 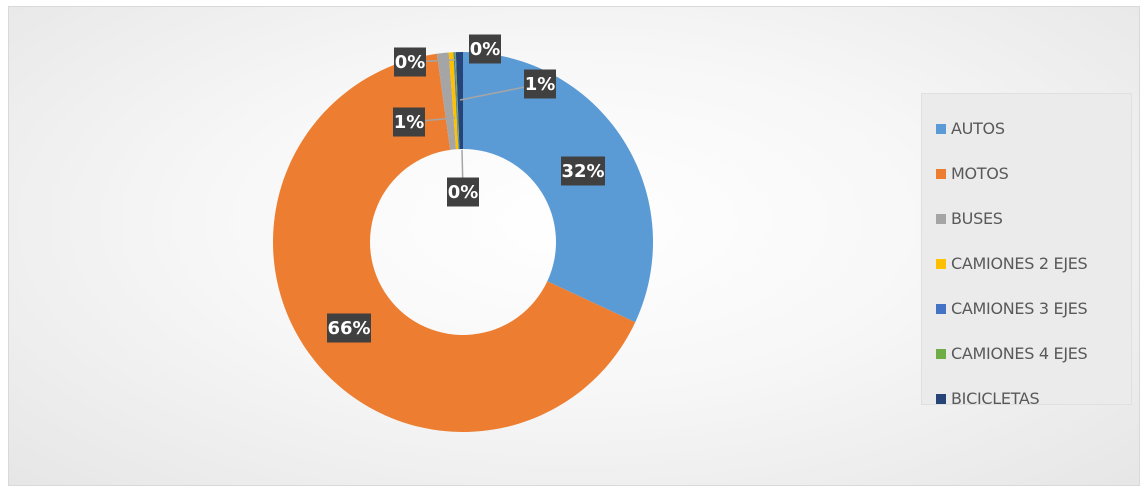 What do you see at coordinates (980, 173) in the screenshot?
I see `legend-label: MOTOS` at bounding box center [980, 173].